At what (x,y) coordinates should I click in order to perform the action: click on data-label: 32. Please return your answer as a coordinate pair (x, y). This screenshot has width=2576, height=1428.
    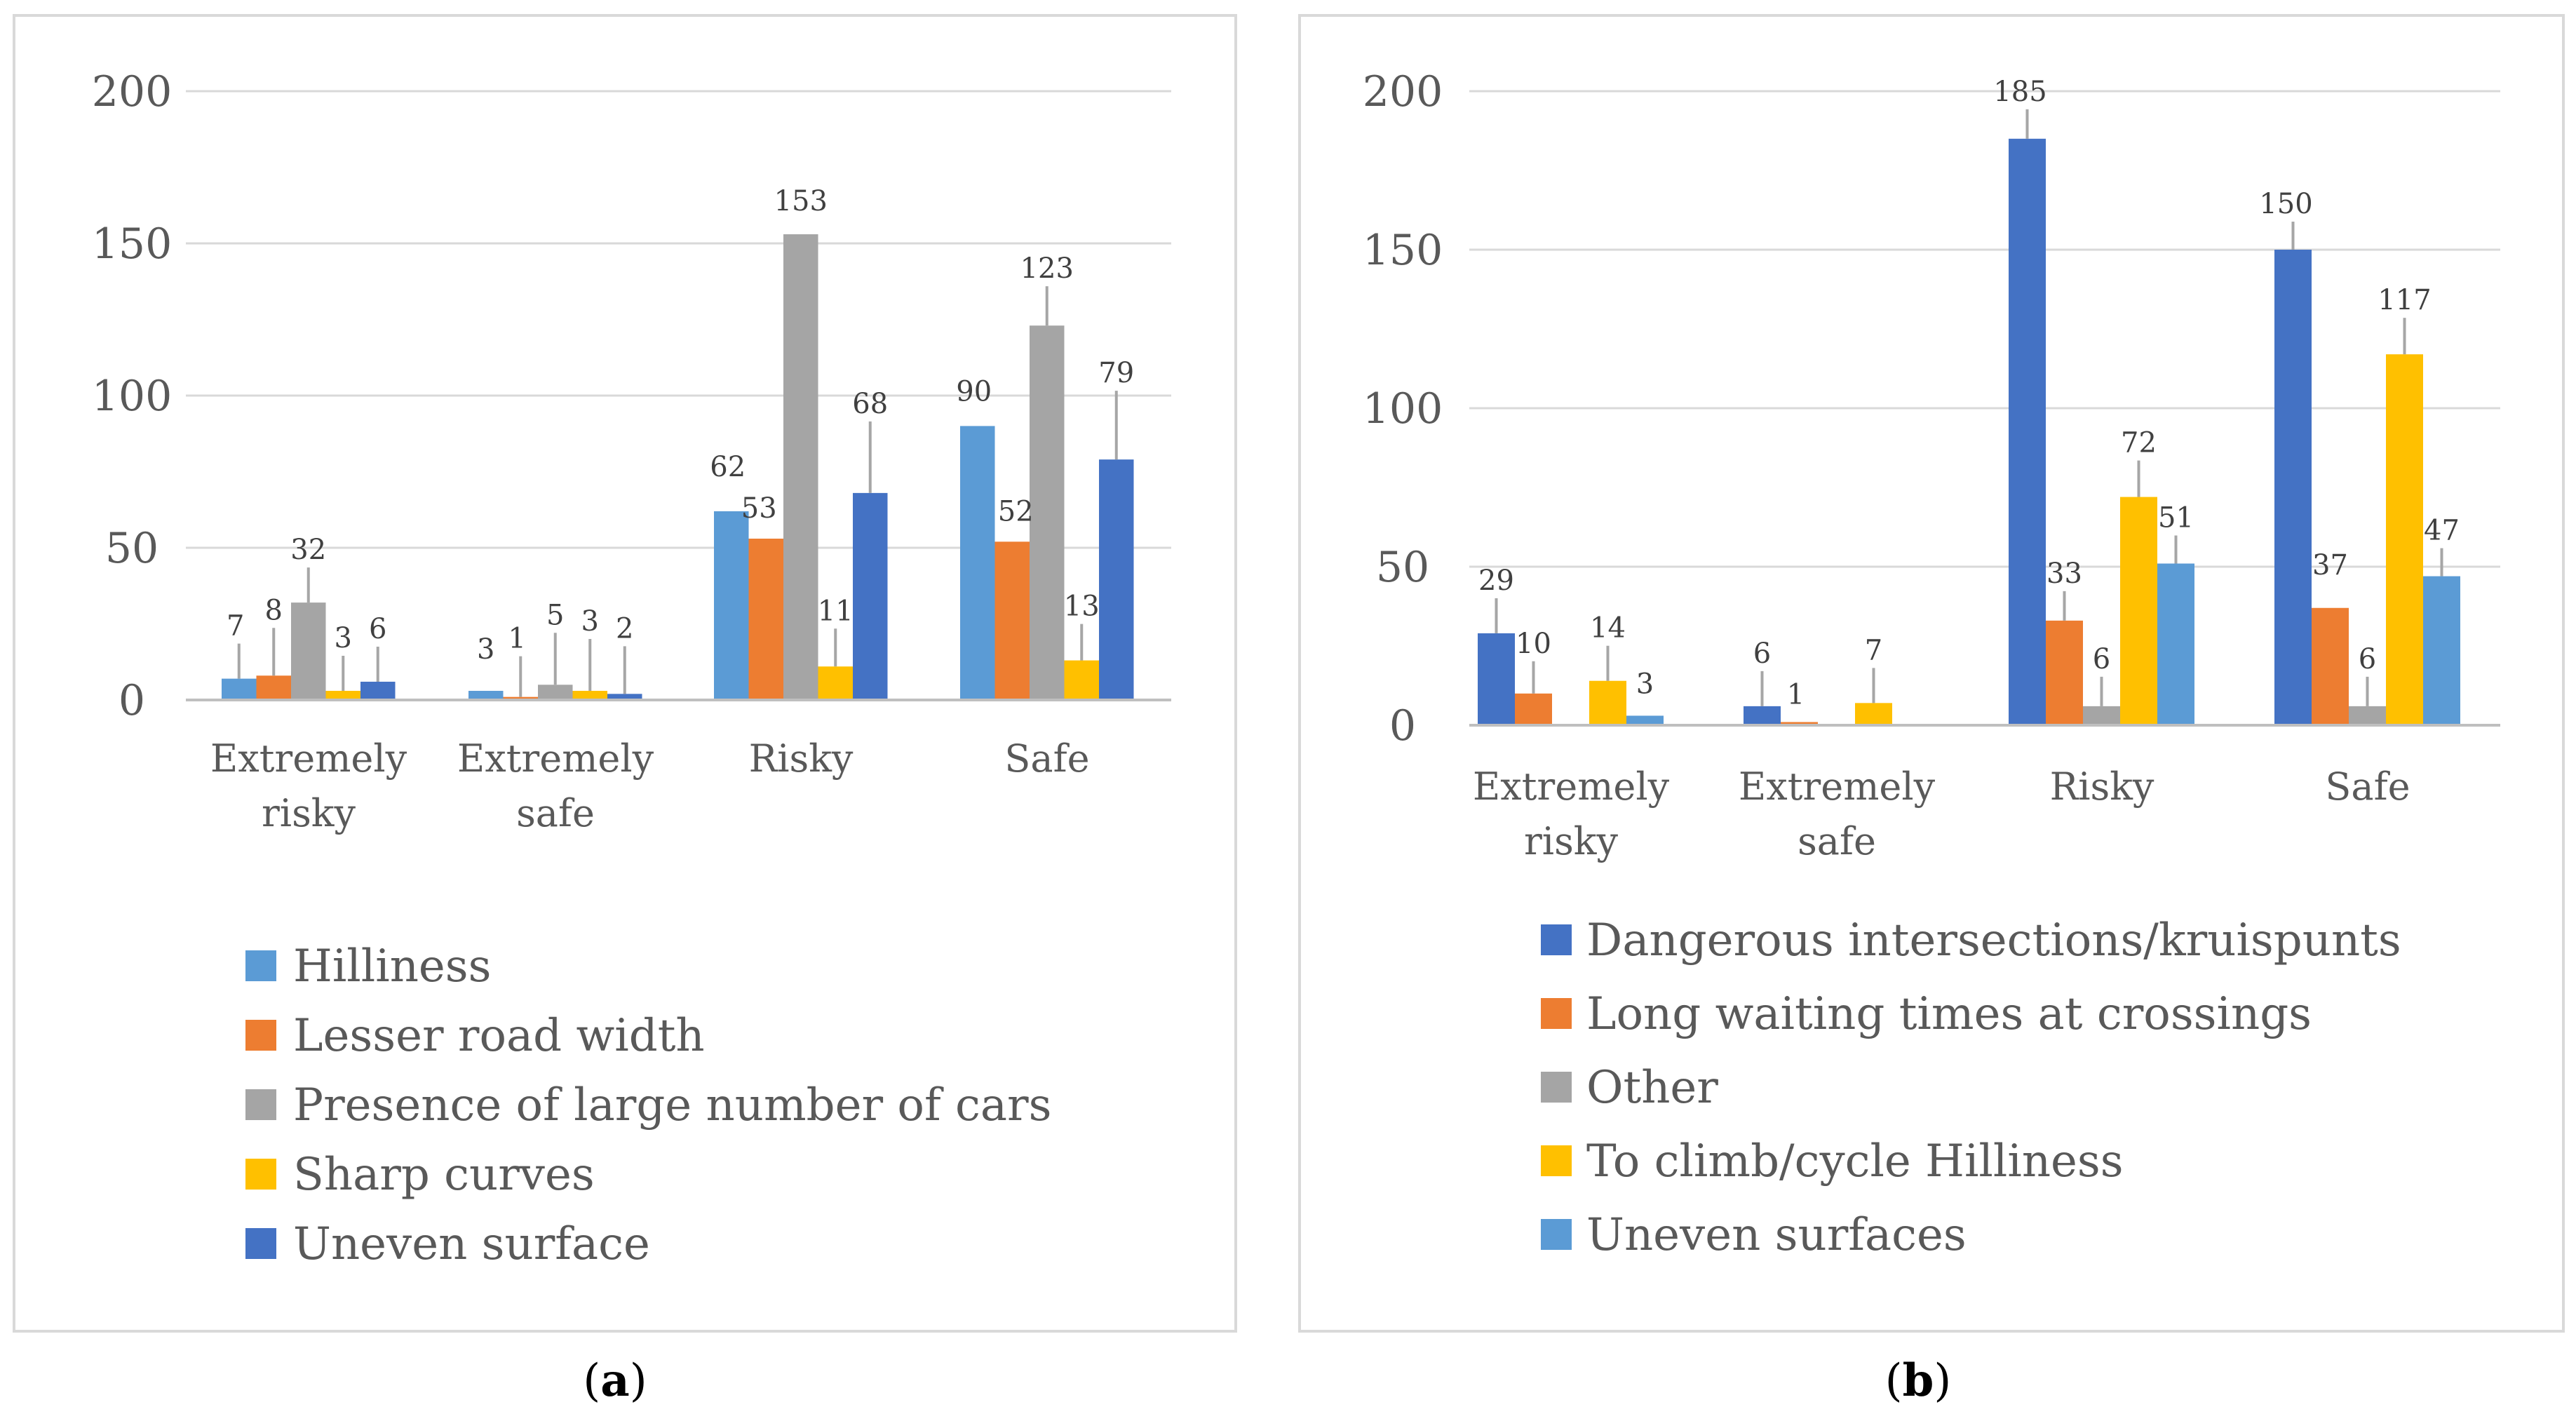
    Looking at the image, I should click on (308, 550).